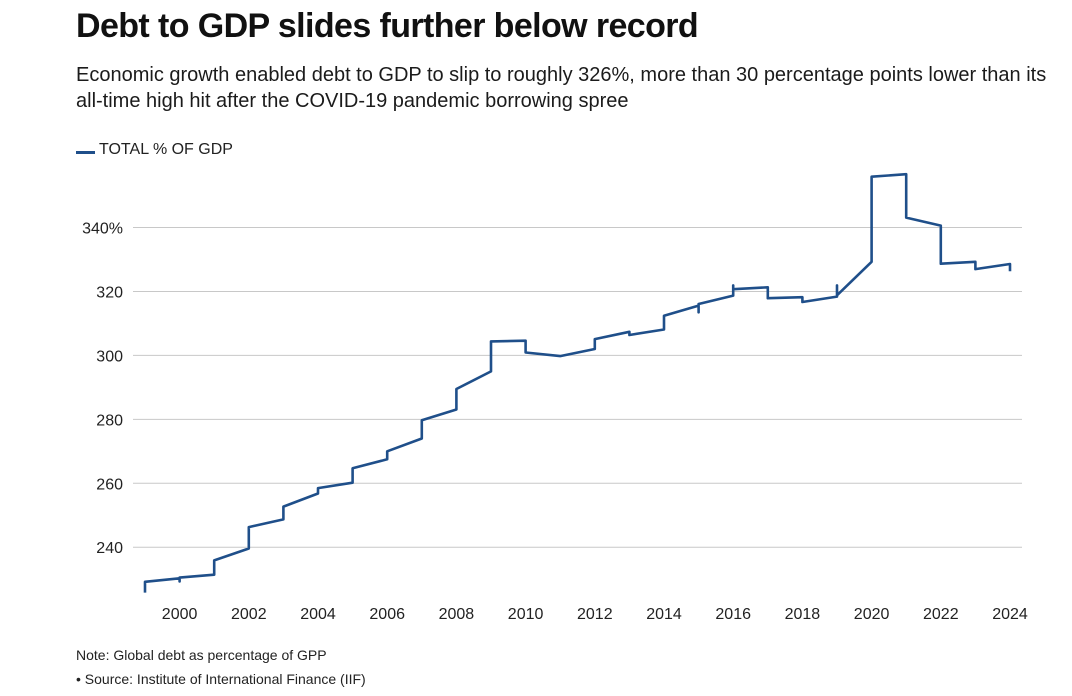 Image resolution: width=1072 pixels, height=696 pixels. What do you see at coordinates (85, 152) in the screenshot?
I see `legend-swatch-total` at bounding box center [85, 152].